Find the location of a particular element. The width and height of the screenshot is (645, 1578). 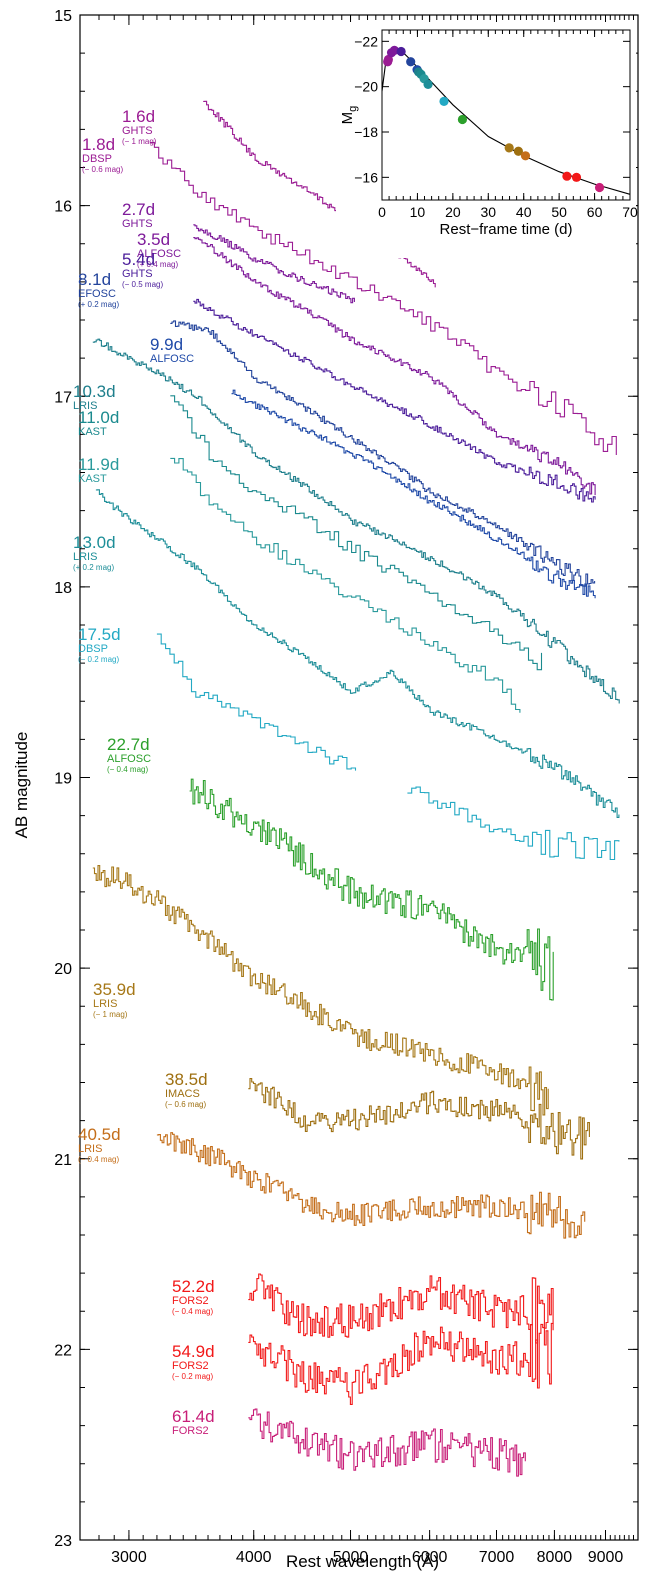

inset-border is located at coordinates (506, 115).